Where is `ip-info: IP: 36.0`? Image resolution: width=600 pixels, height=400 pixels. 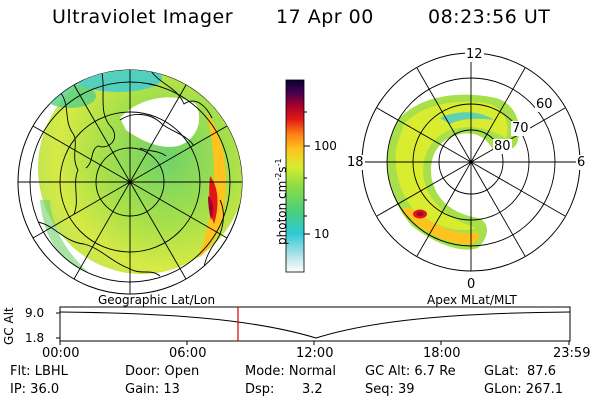 ip-info: IP: 36.0 is located at coordinates (35, 389).